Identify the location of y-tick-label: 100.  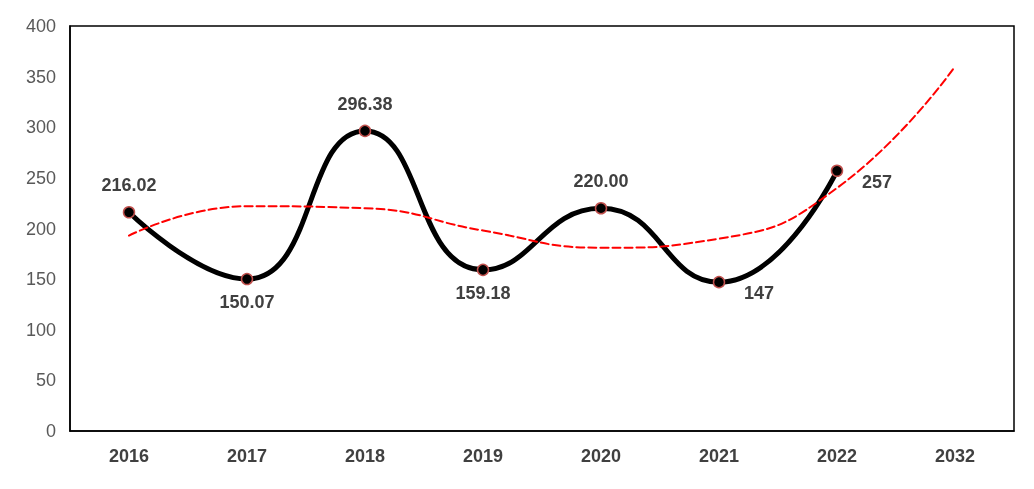
(40, 329).